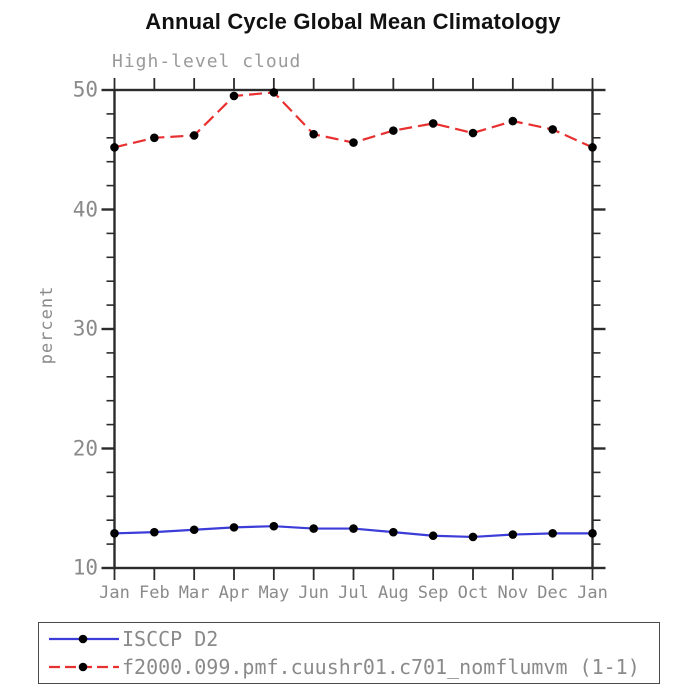 Image resolution: width=700 pixels, height=700 pixels. What do you see at coordinates (85, 448) in the screenshot?
I see `y-tick-label: 20` at bounding box center [85, 448].